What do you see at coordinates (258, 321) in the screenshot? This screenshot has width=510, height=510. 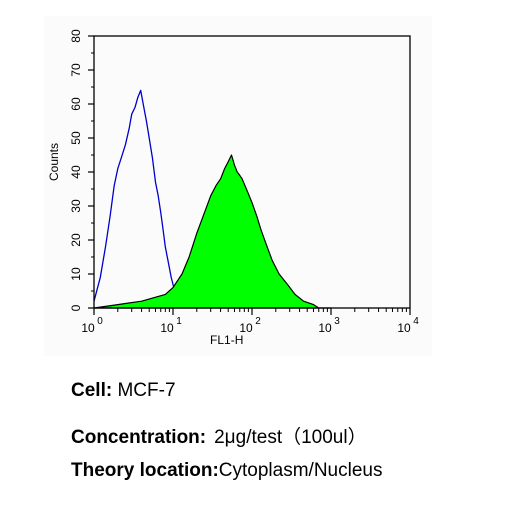 I see `x-tick-exponent: 2` at bounding box center [258, 321].